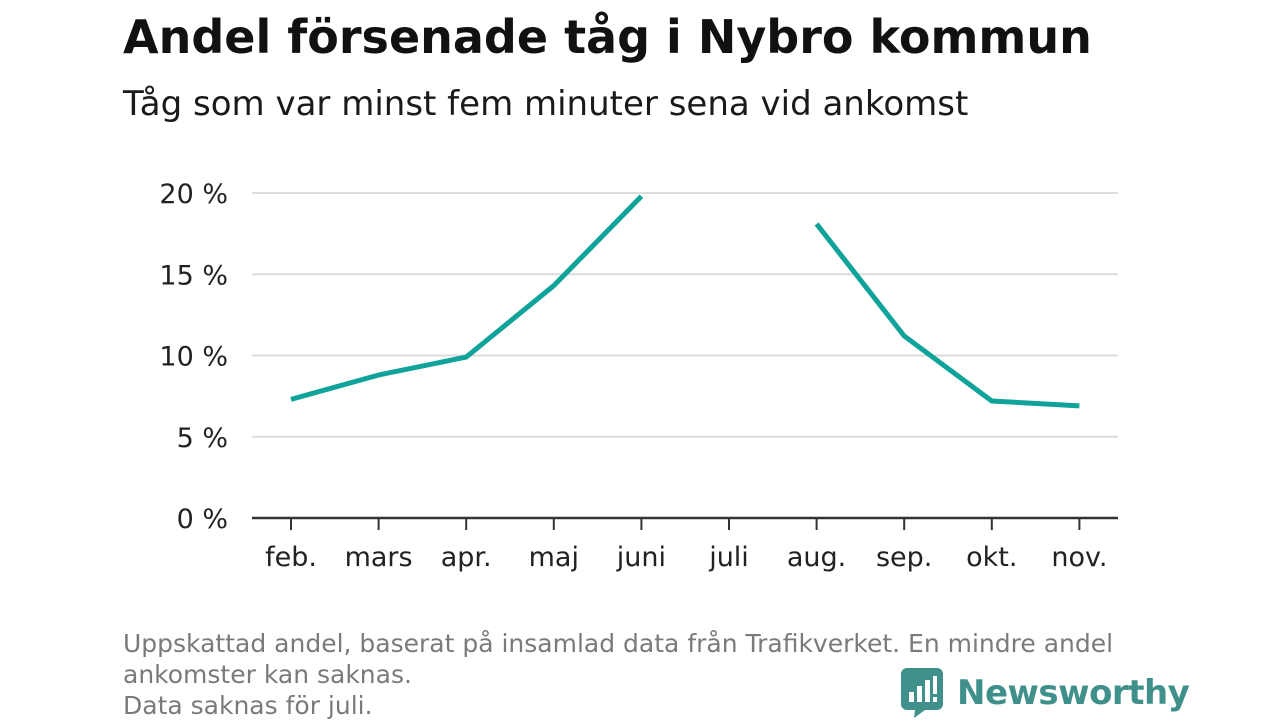  I want to click on x-tick-label: maj, so click(554, 557).